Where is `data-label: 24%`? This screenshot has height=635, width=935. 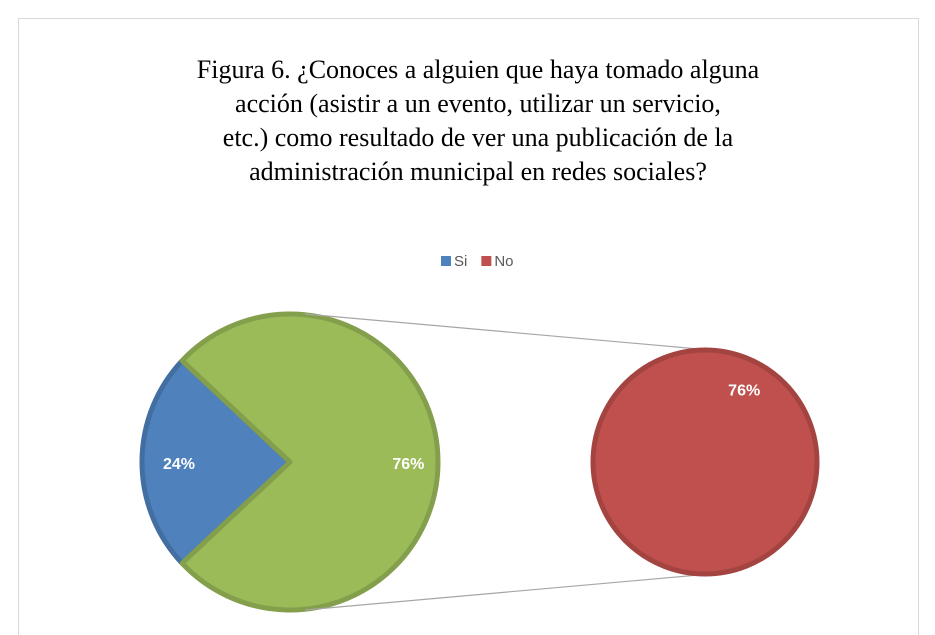 data-label: 24% is located at coordinates (179, 464).